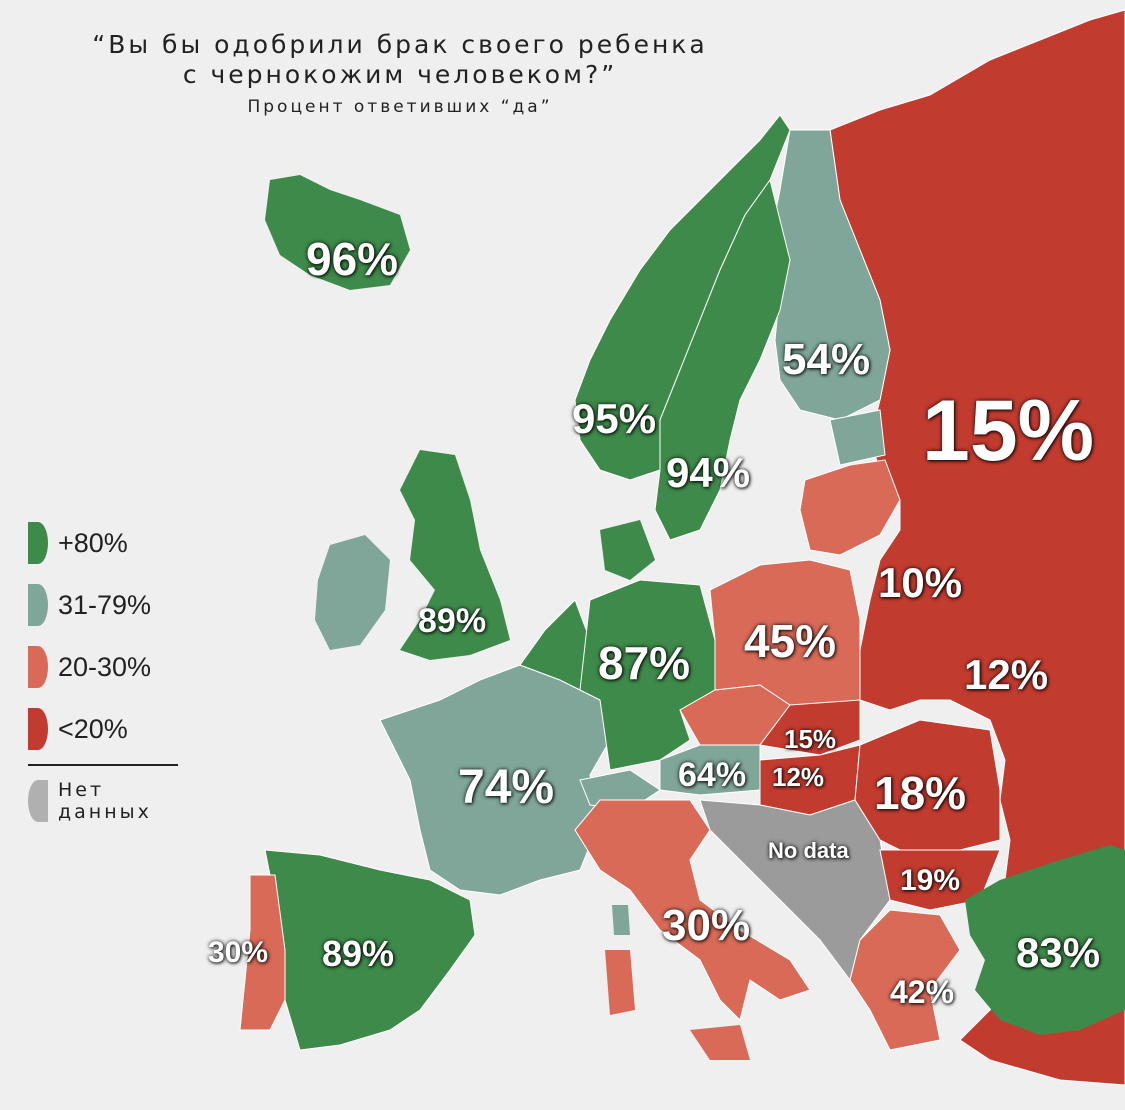 This screenshot has height=1110, width=1125. Describe the element at coordinates (506, 787) in the screenshot. I see `label-france: 74%` at that location.